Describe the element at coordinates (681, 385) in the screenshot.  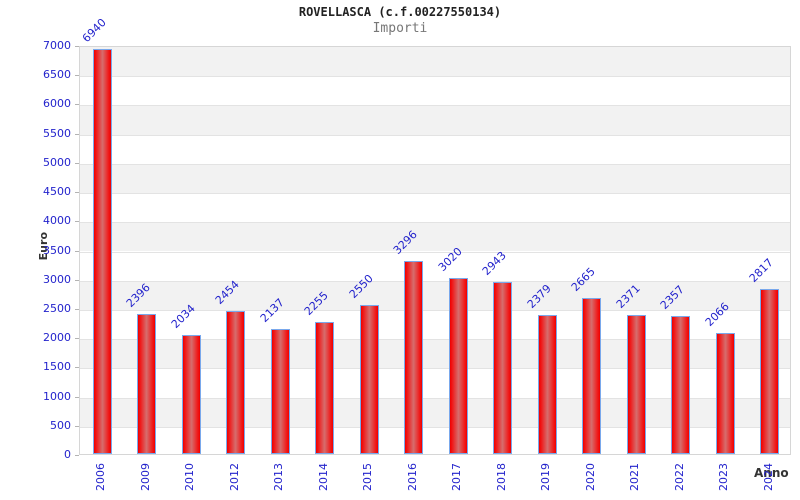
I see `bar-2022` at that location.